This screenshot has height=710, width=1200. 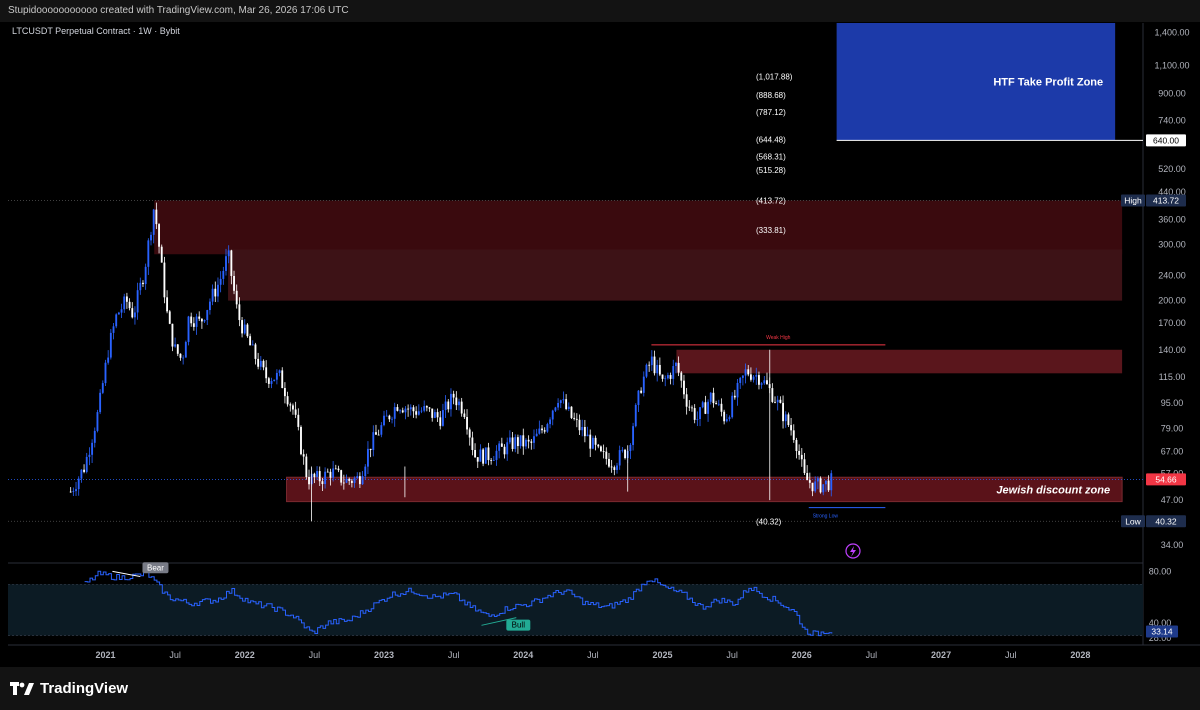 I want to click on bear-signal-badge, so click(x=155, y=568).